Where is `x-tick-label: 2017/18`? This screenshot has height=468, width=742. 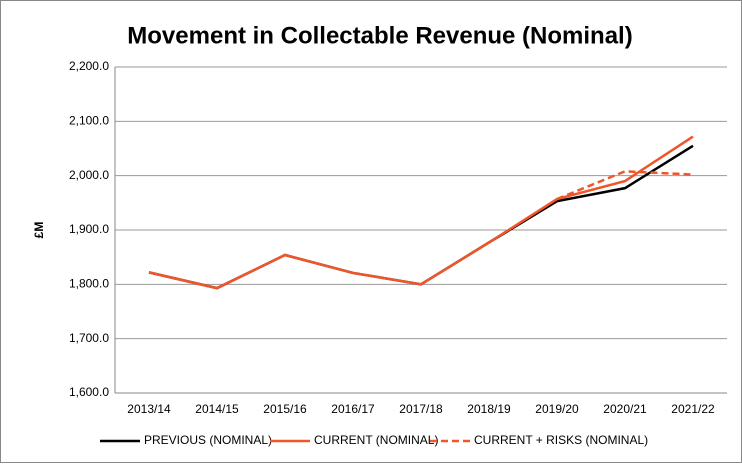 x-tick-label: 2017/18 is located at coordinates (421, 409).